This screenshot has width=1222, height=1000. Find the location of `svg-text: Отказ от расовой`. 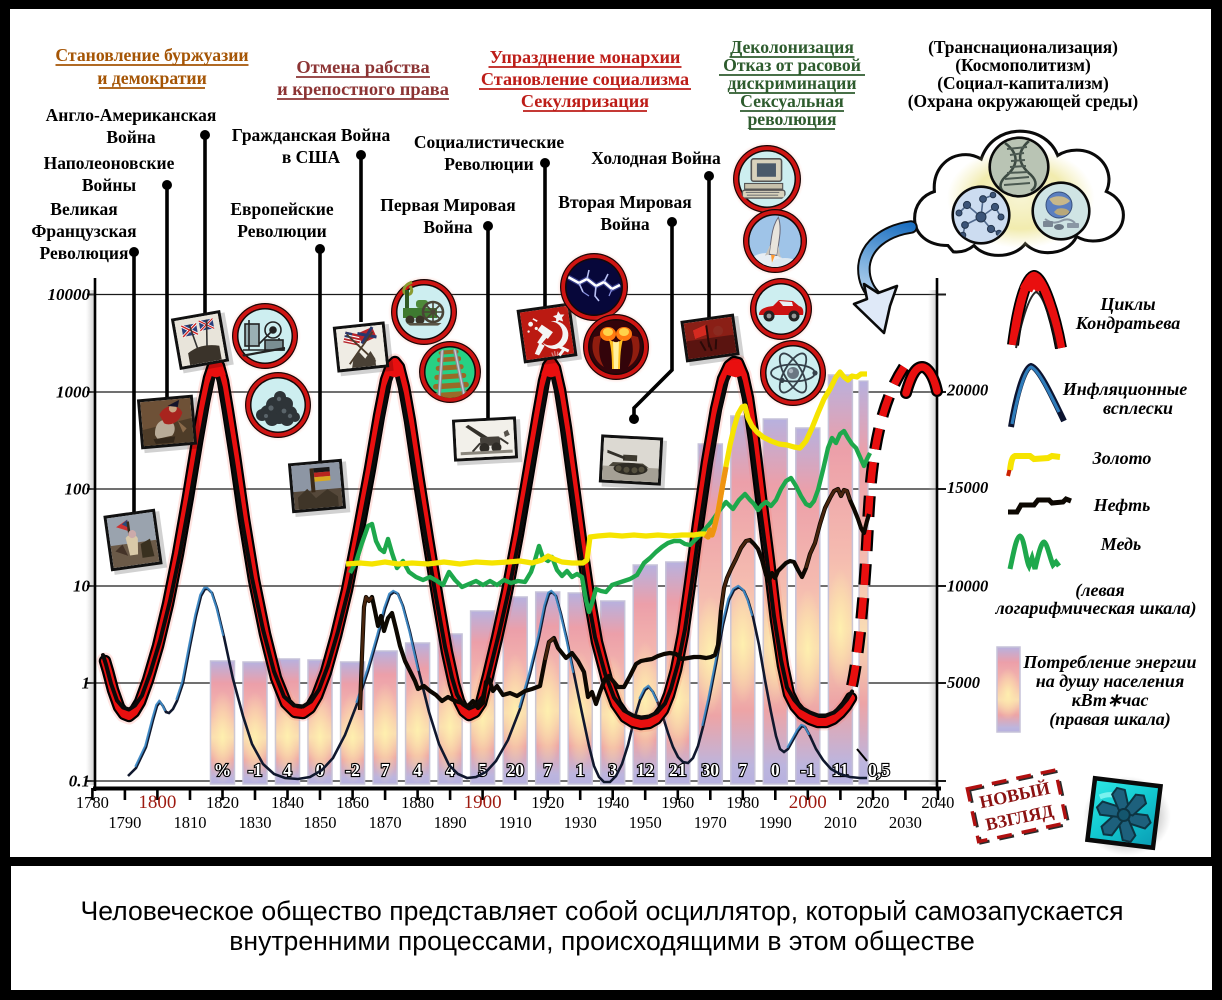

svg-text: Отказ от расовой is located at coordinates (792, 65).